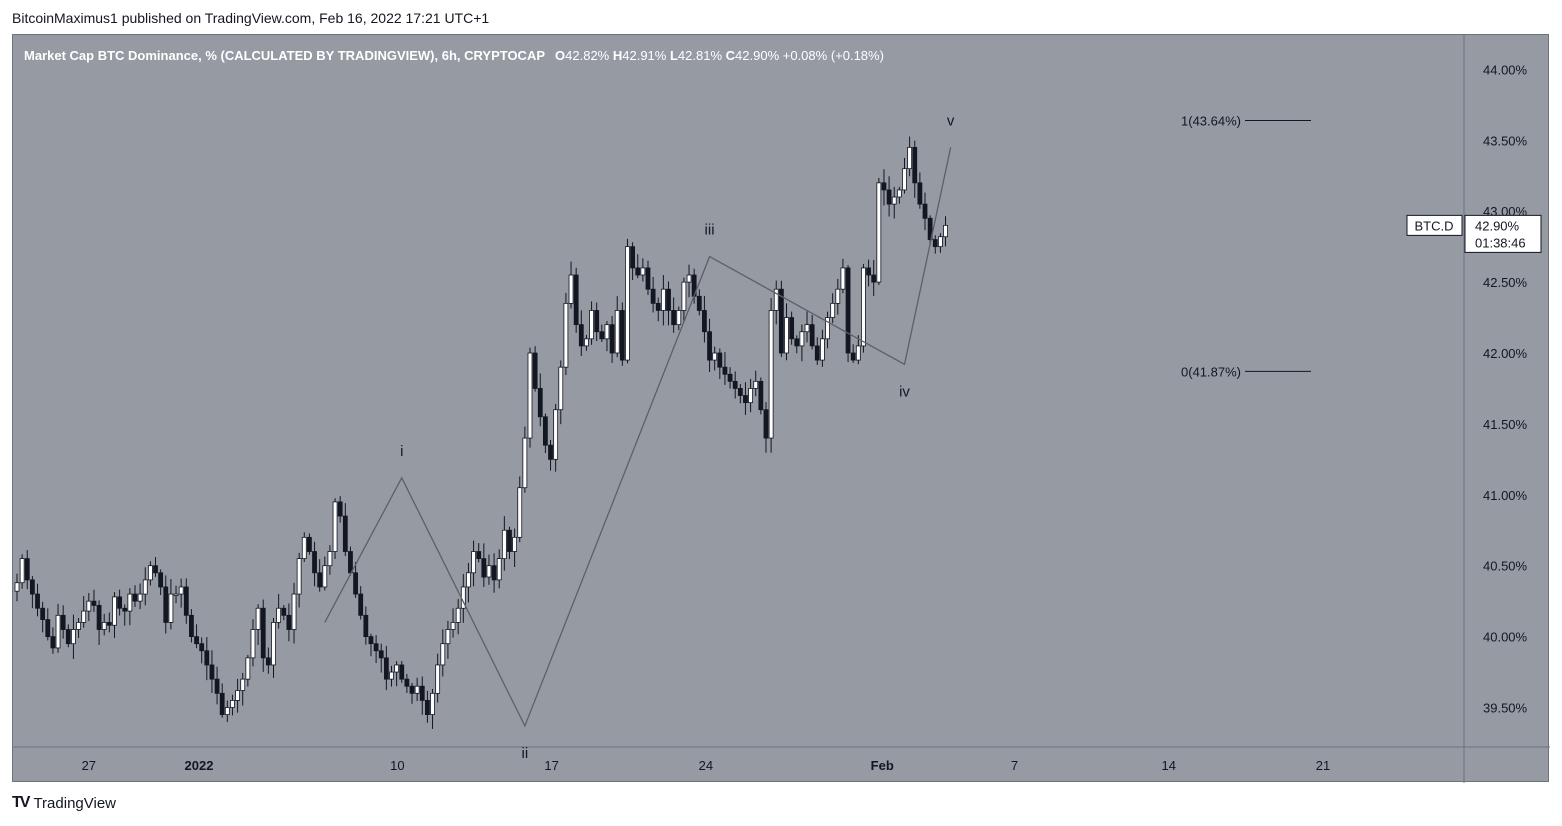 The height and width of the screenshot is (826, 1562). I want to click on current-price-label: BTC.D 42.90% 01:38:46, so click(1474, 233).